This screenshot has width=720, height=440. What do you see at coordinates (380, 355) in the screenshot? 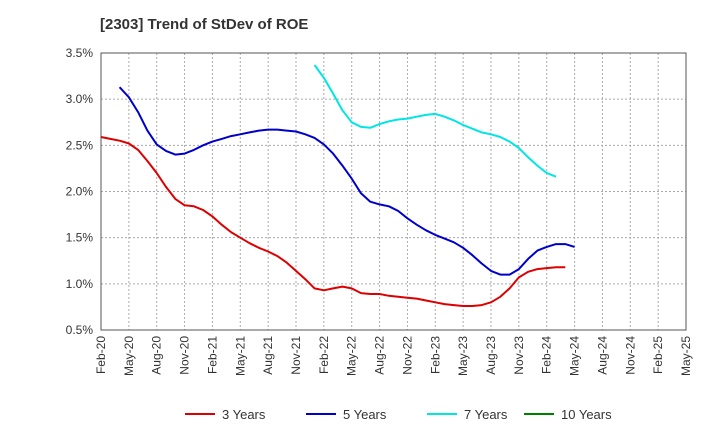
I see `x-tick-label: Aug-22` at bounding box center [380, 355].